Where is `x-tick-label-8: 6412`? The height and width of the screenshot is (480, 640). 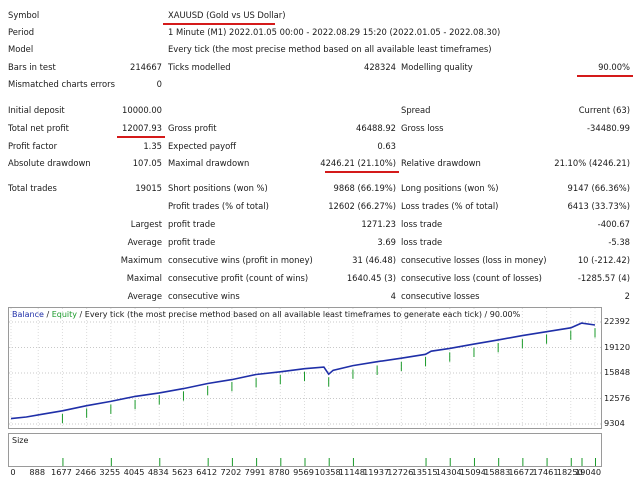 x-tick-label-8: 6412 is located at coordinates (207, 472).